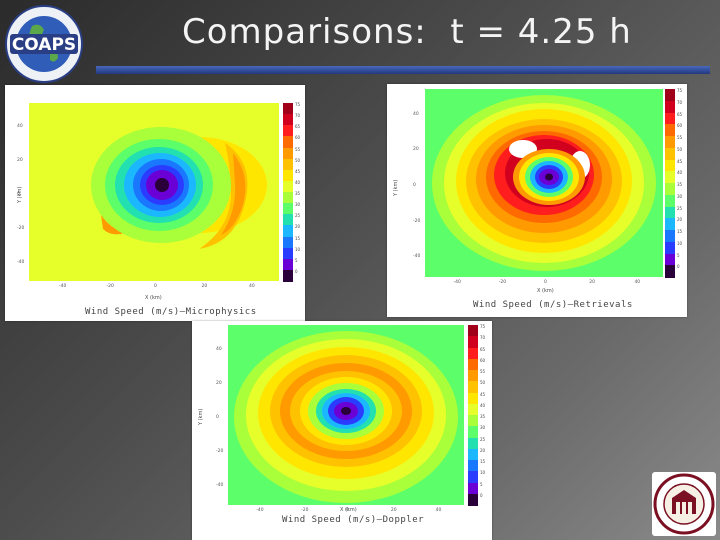 This screenshot has width=720, height=540. I want to click on ylabel-doppler: Y (km), so click(201, 416).